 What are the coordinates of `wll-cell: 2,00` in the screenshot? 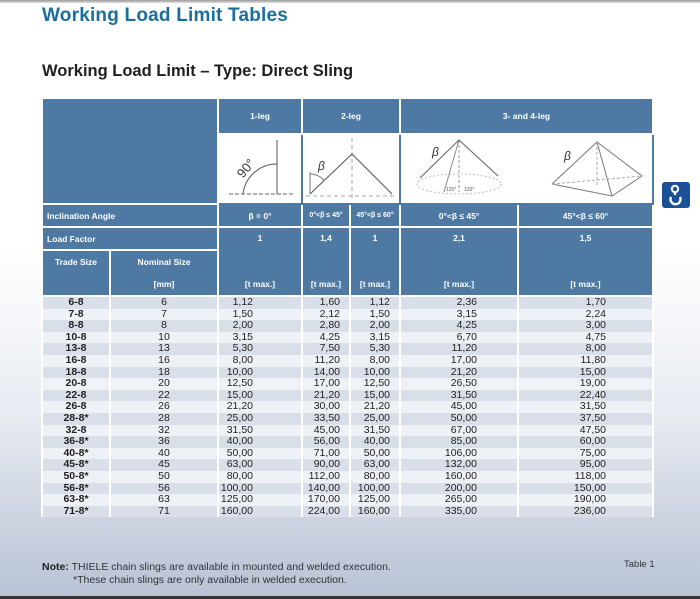 It's located at (375, 326).